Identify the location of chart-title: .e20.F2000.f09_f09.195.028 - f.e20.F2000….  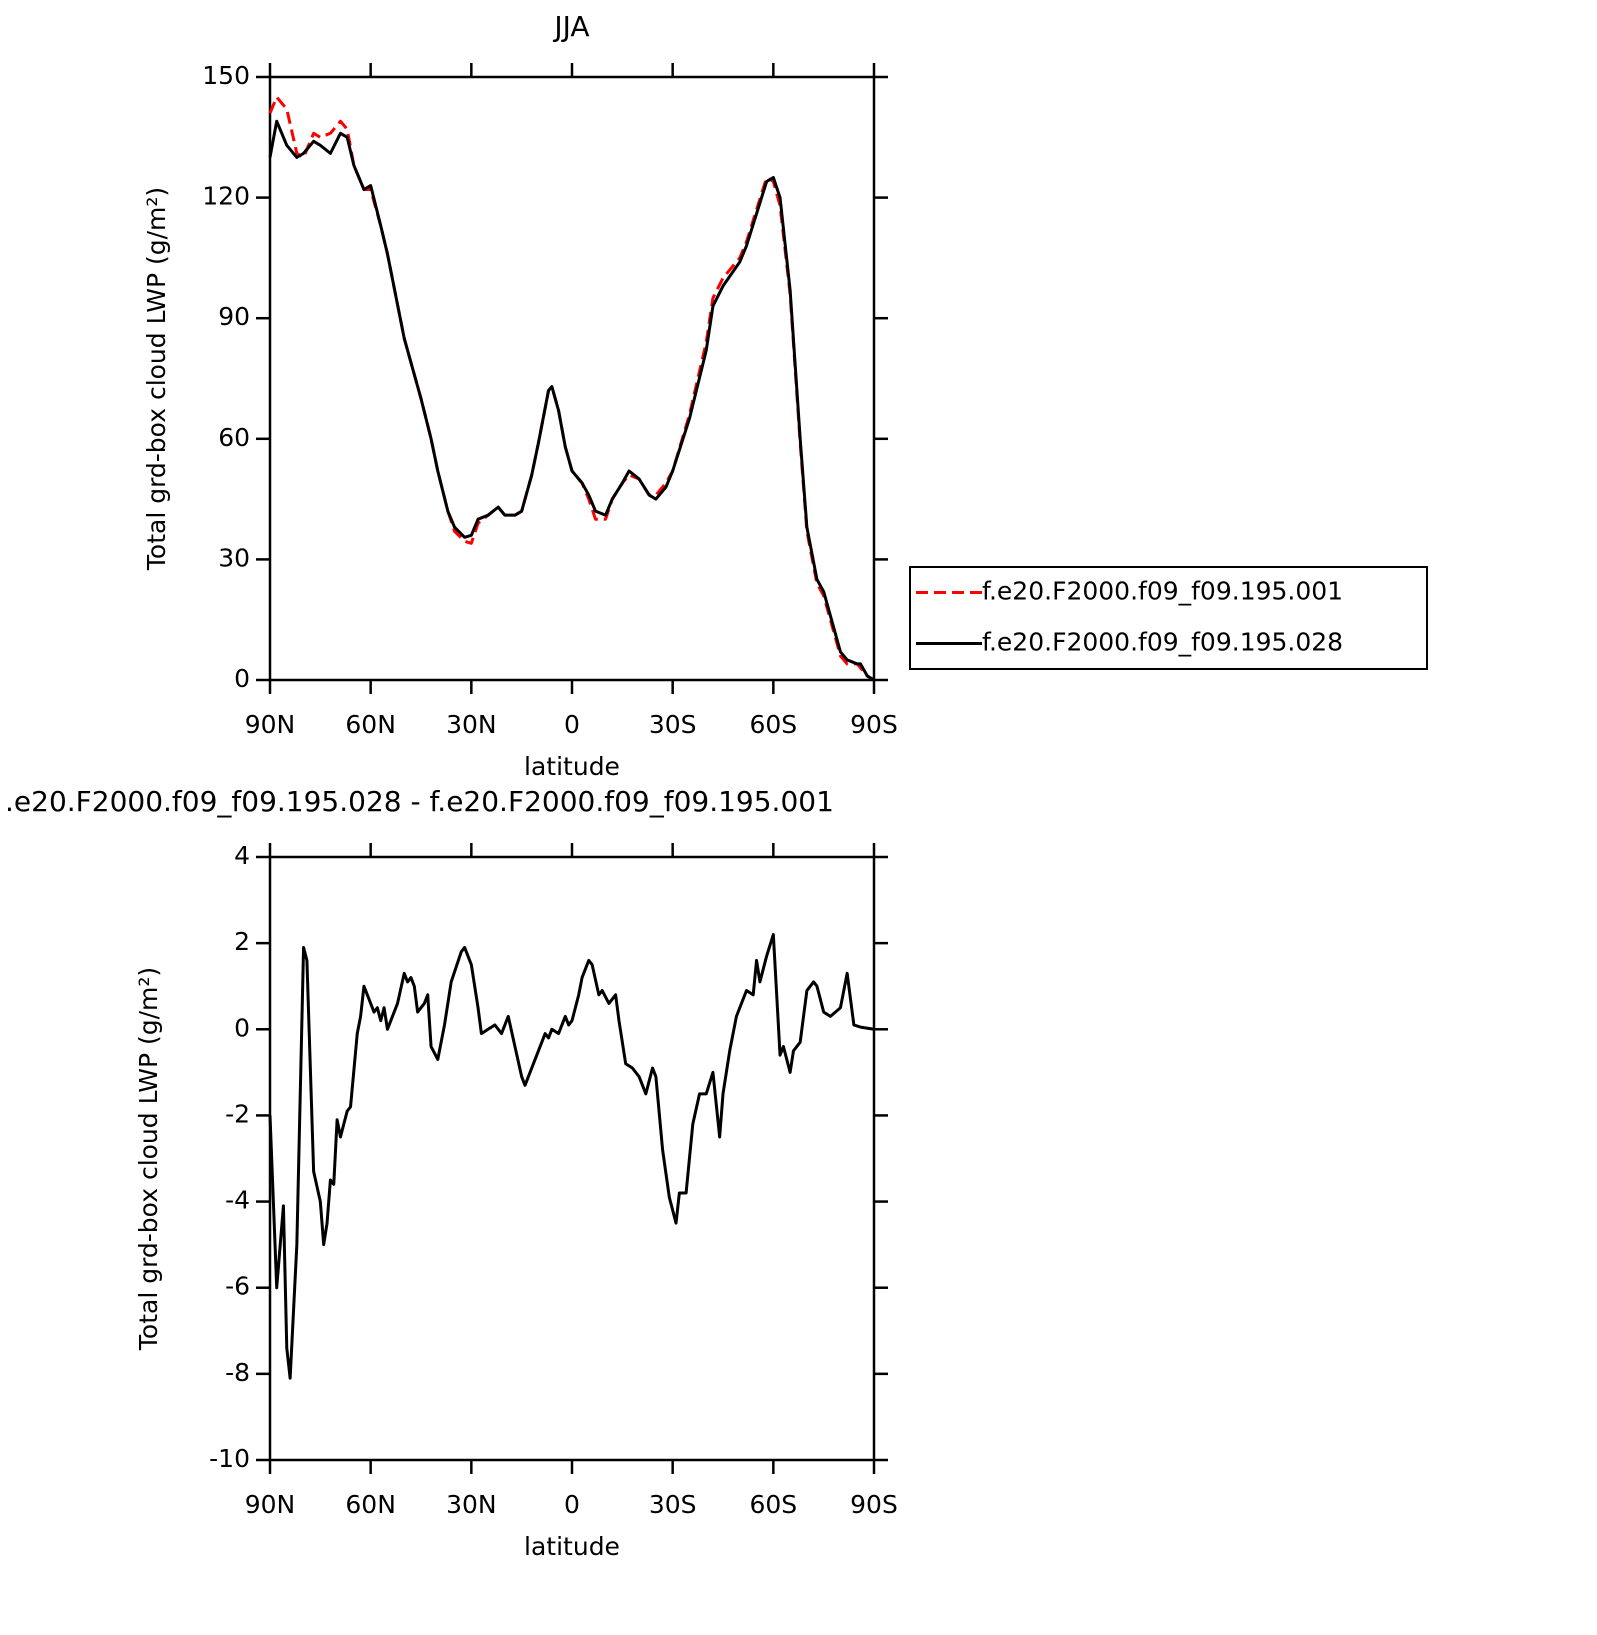
(419, 801).